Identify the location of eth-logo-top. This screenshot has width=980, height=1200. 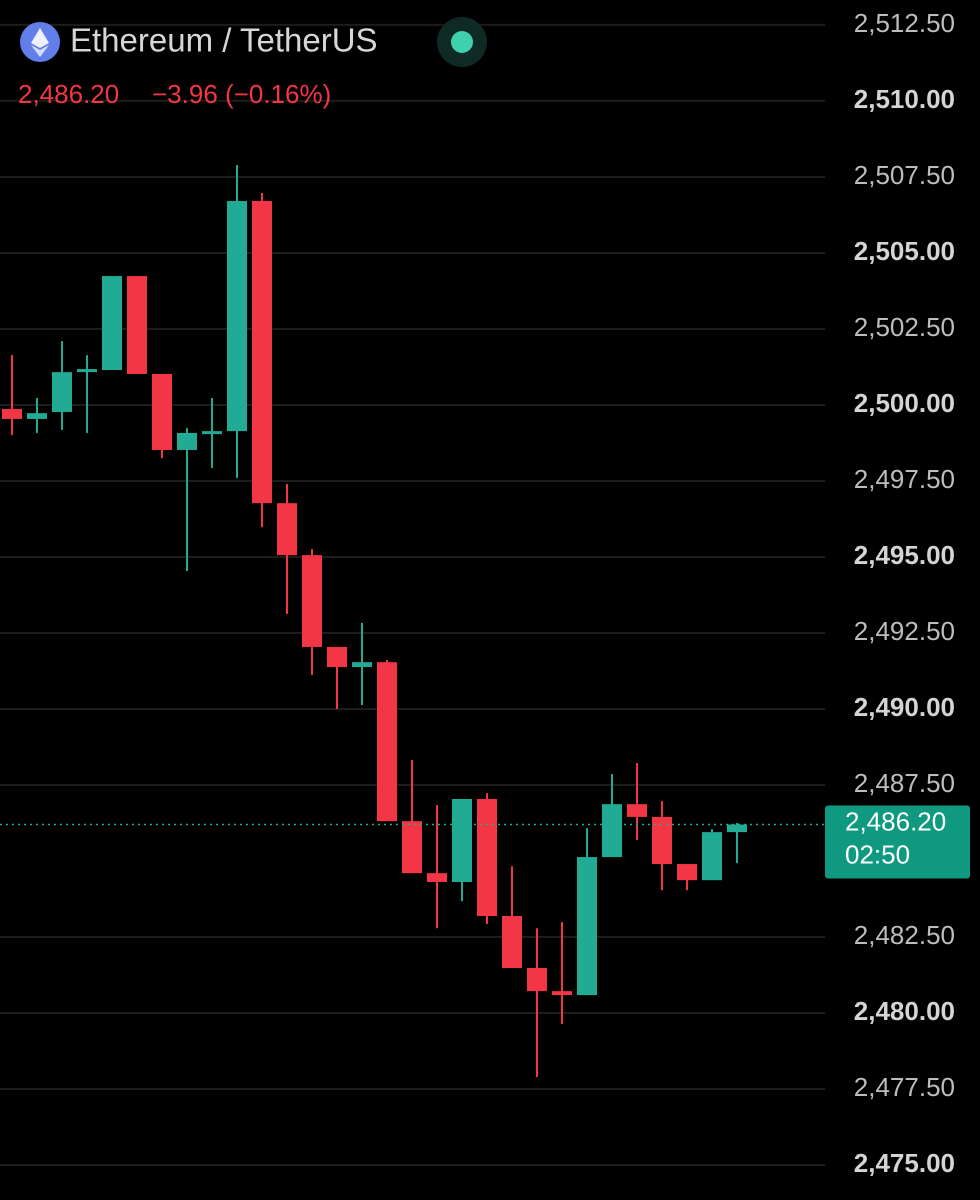
(40, 38).